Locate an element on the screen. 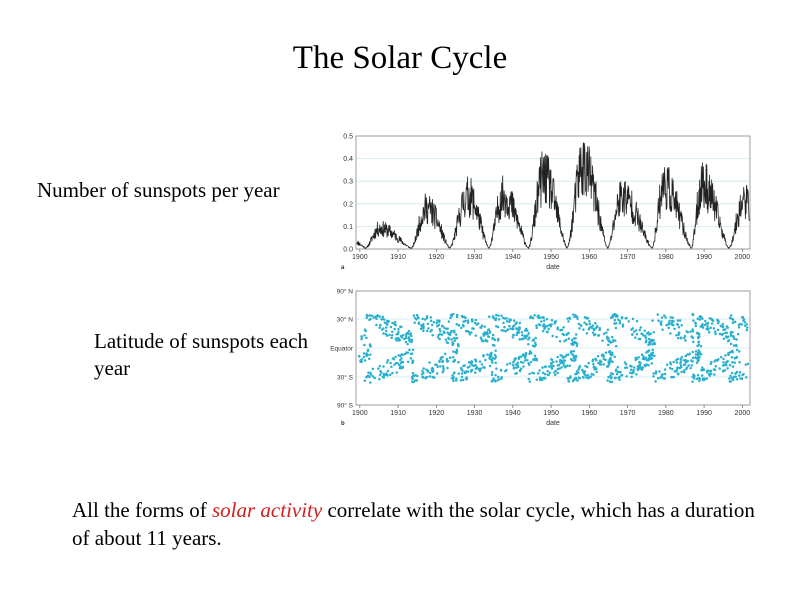 The image size is (800, 600). x-tick-label: 1980 is located at coordinates (666, 413).